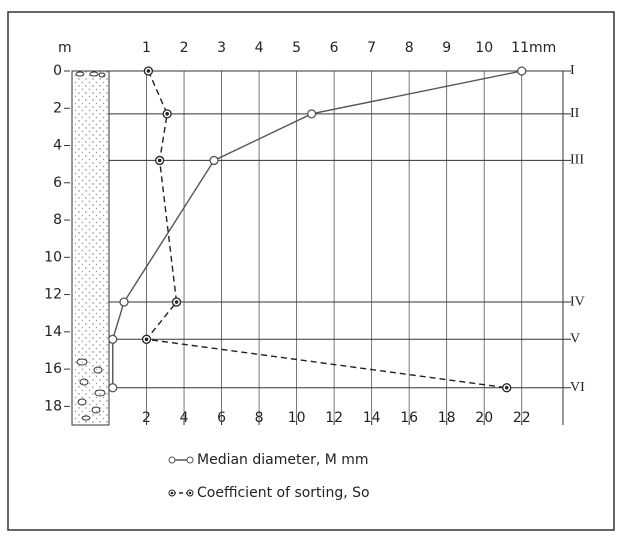  I want to click on x-tick-label: 7, so click(371, 48).